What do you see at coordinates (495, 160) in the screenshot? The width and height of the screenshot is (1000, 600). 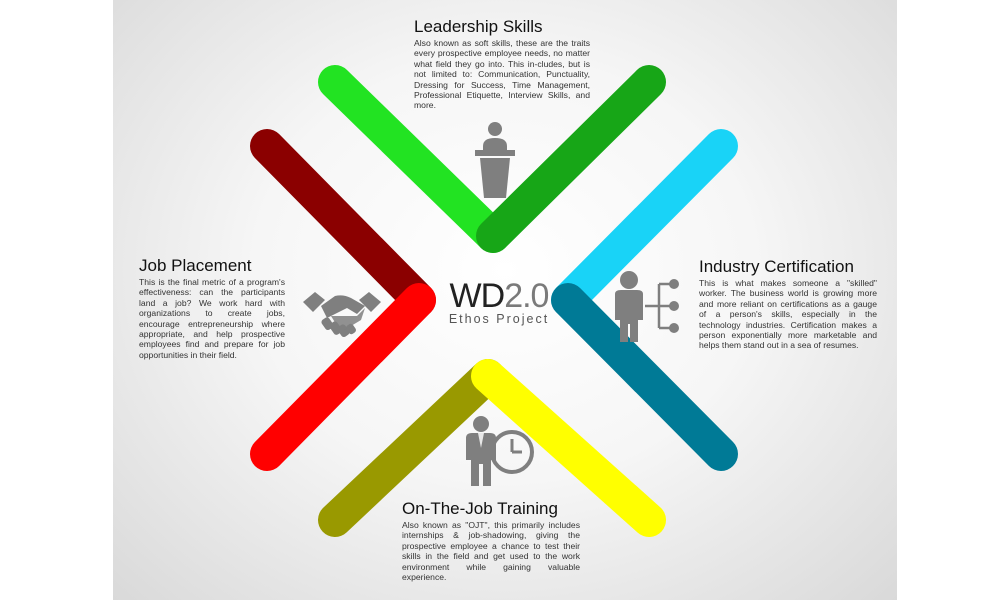 I see `podium-speaker-icon` at bounding box center [495, 160].